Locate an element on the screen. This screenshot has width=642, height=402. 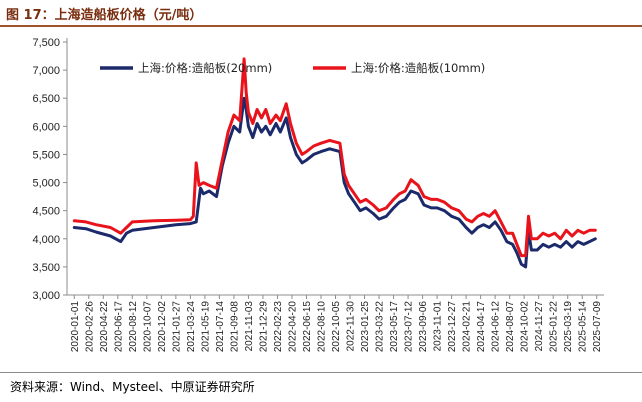
x-tick-label: 2025-05-14 is located at coordinates (583, 327).